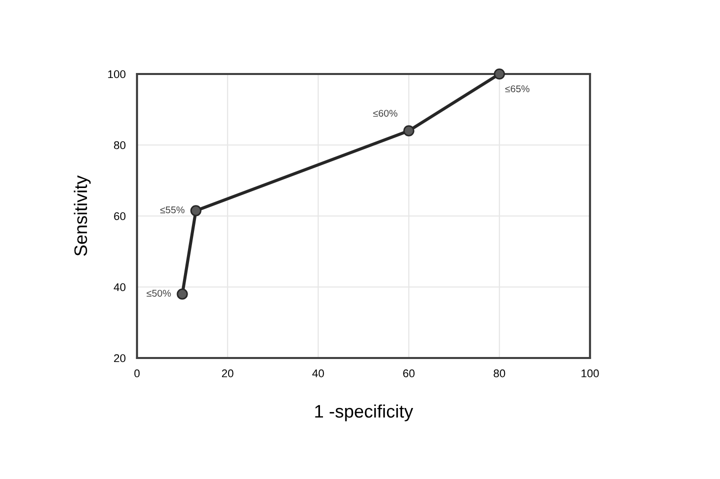 This screenshot has width=720, height=479. Describe the element at coordinates (364, 413) in the screenshot. I see `x-axis-title: 1 -specificity` at that location.